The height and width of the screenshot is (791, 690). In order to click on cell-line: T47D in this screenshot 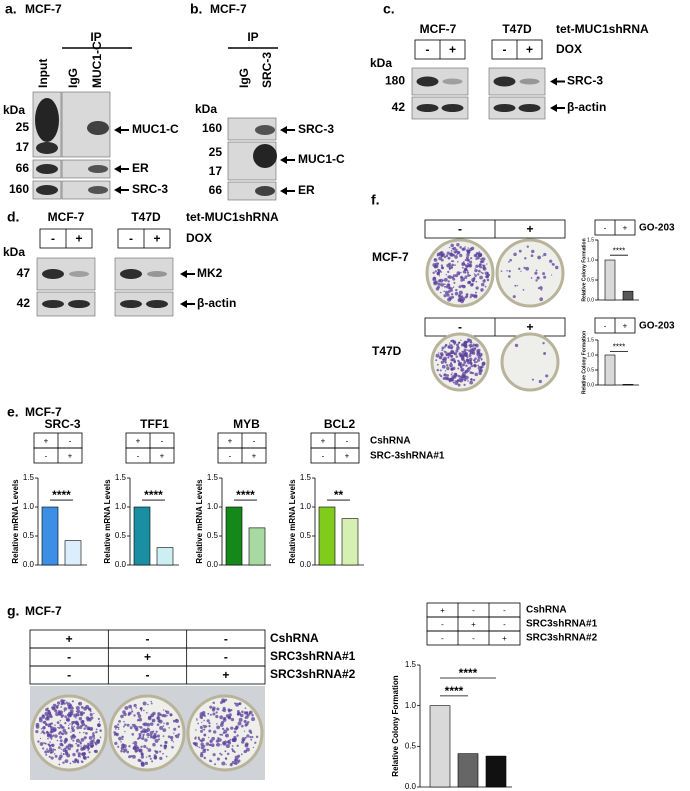, I will do `click(517, 29)`.